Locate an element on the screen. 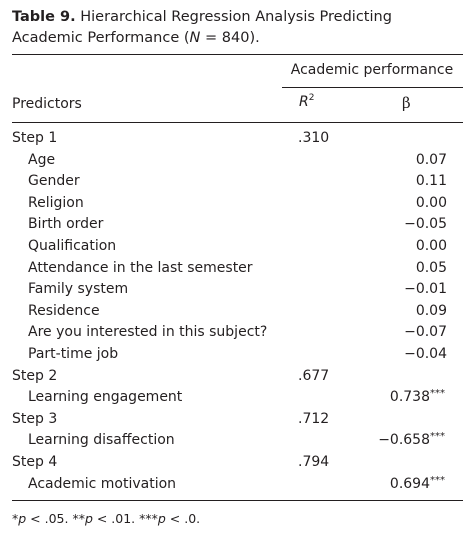 This screenshot has width=474, height=538. predictor-name: Learning engagement is located at coordinates (105, 397).